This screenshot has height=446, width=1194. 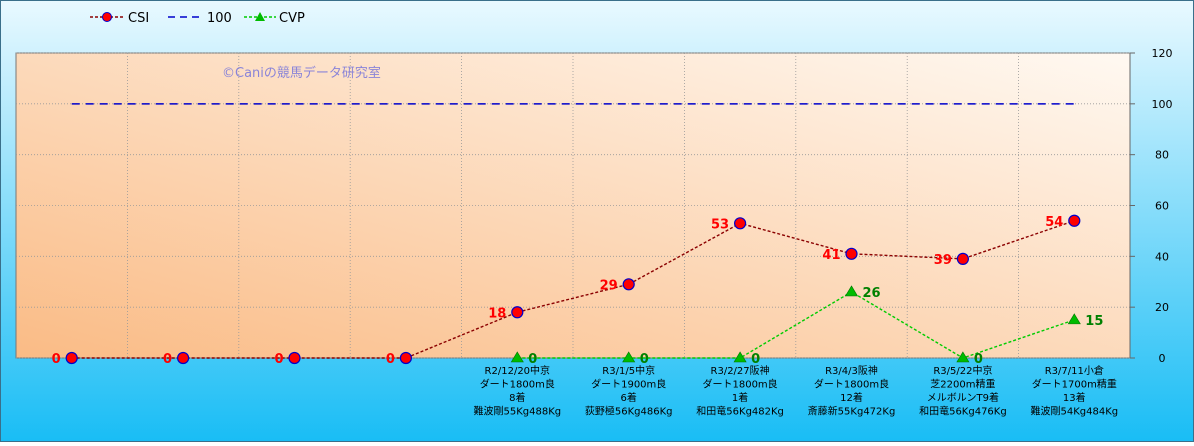 I want to click on csi-data-label: 39, so click(x=943, y=260).